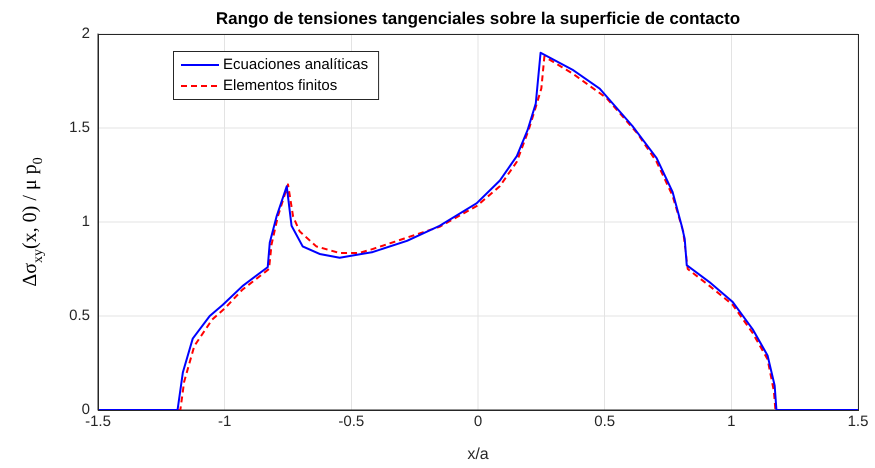 Image resolution: width=875 pixels, height=468 pixels. Describe the element at coordinates (79, 127) in the screenshot. I see `y-tick-label: 1.5` at that location.